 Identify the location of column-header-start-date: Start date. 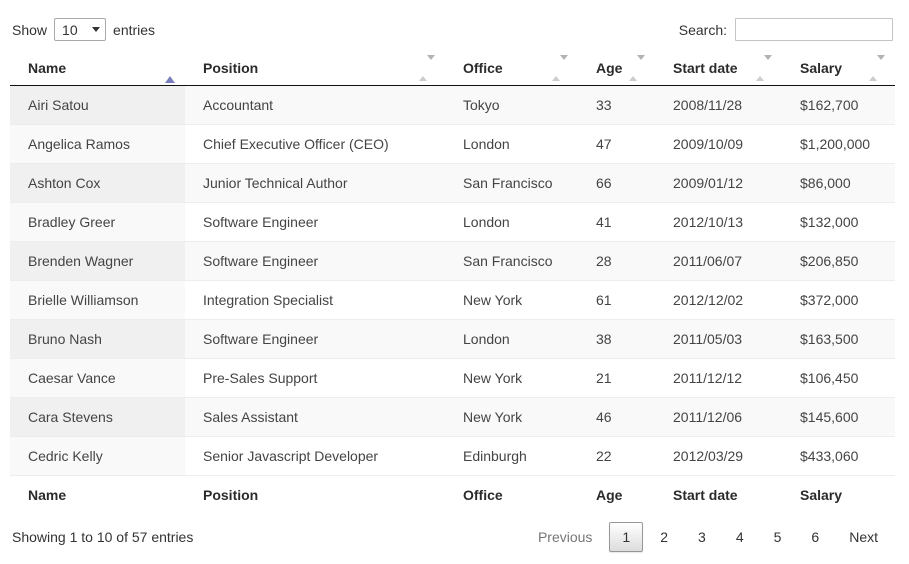
(718, 68).